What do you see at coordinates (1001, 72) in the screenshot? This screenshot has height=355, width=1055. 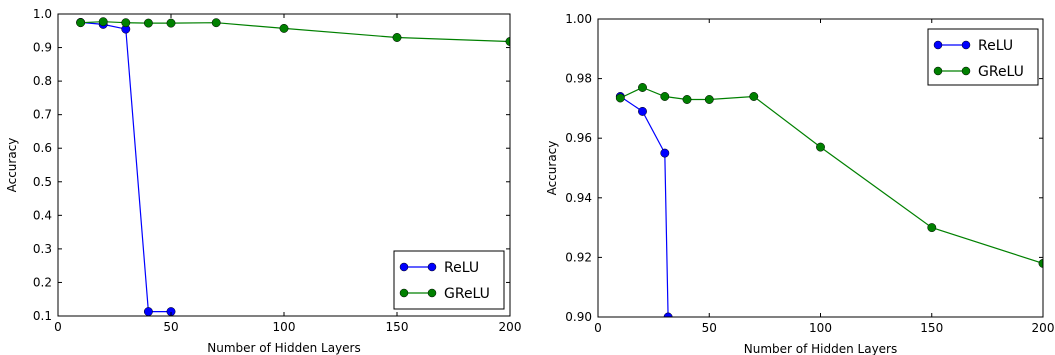 I see `chart-right-legend-label-grelu: GReLU` at bounding box center [1001, 72].